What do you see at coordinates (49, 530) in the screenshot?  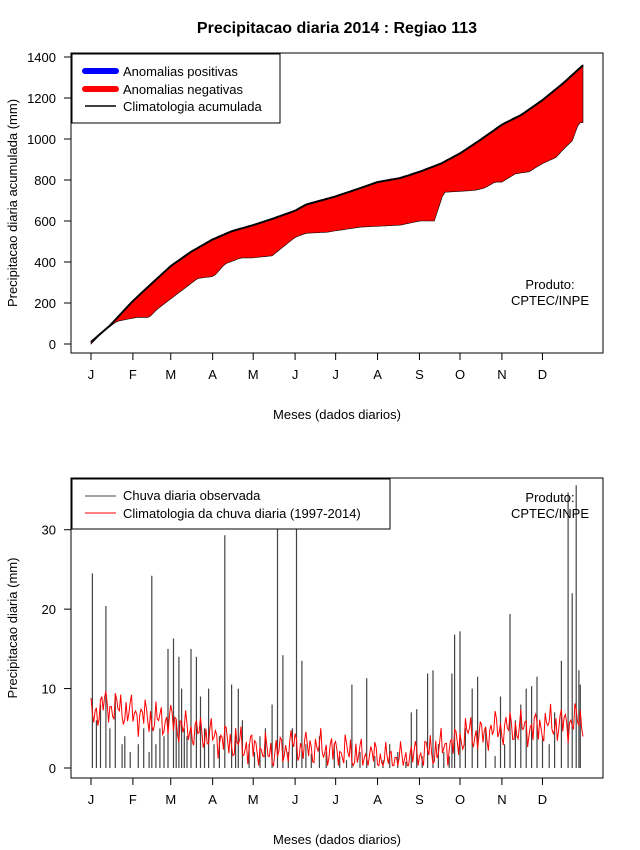 I see `y-tick-label: 30` at bounding box center [49, 530].